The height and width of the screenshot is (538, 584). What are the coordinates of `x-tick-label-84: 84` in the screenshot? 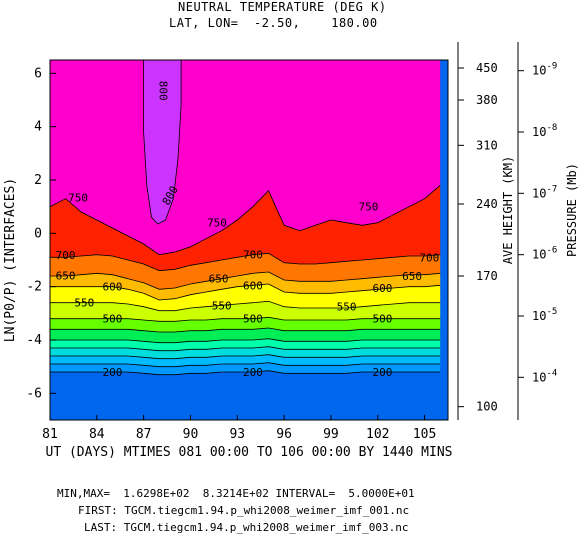 It's located at (97, 434).